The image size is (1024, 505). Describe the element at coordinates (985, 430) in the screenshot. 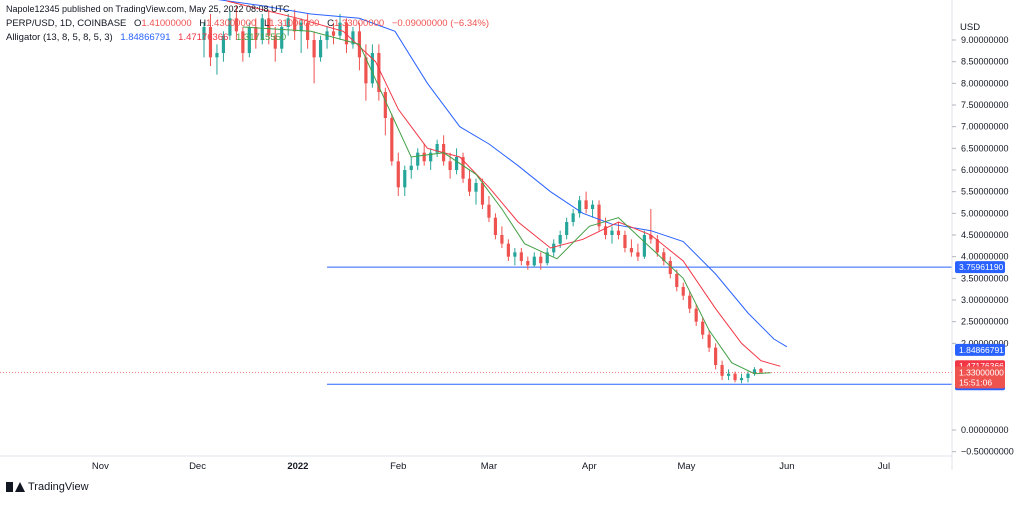

I see `y-tick-label: 0.00000000` at that location.